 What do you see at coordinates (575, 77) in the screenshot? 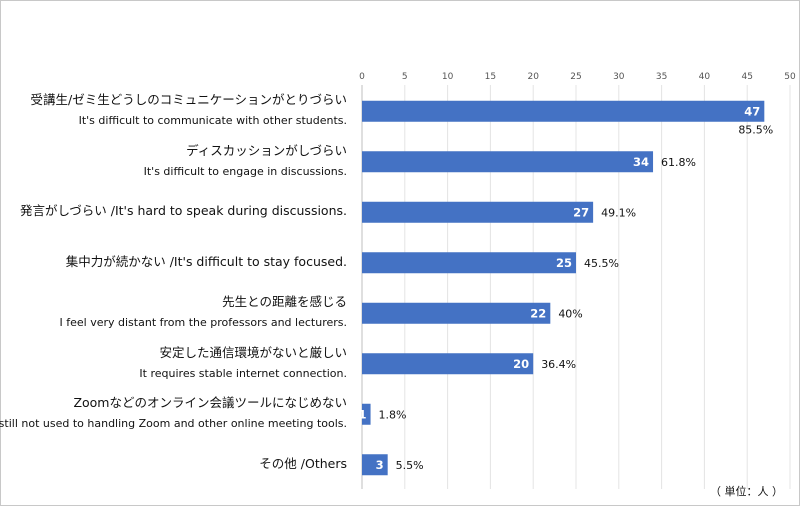
I see `x-tick-label: 25` at bounding box center [575, 77].